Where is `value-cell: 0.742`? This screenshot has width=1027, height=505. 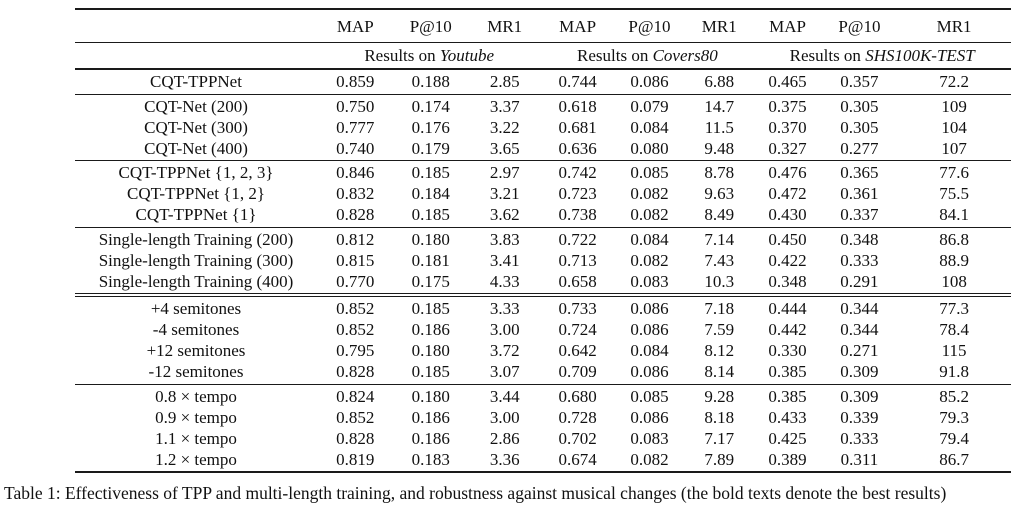 value-cell: 0.742 is located at coordinates (577, 172).